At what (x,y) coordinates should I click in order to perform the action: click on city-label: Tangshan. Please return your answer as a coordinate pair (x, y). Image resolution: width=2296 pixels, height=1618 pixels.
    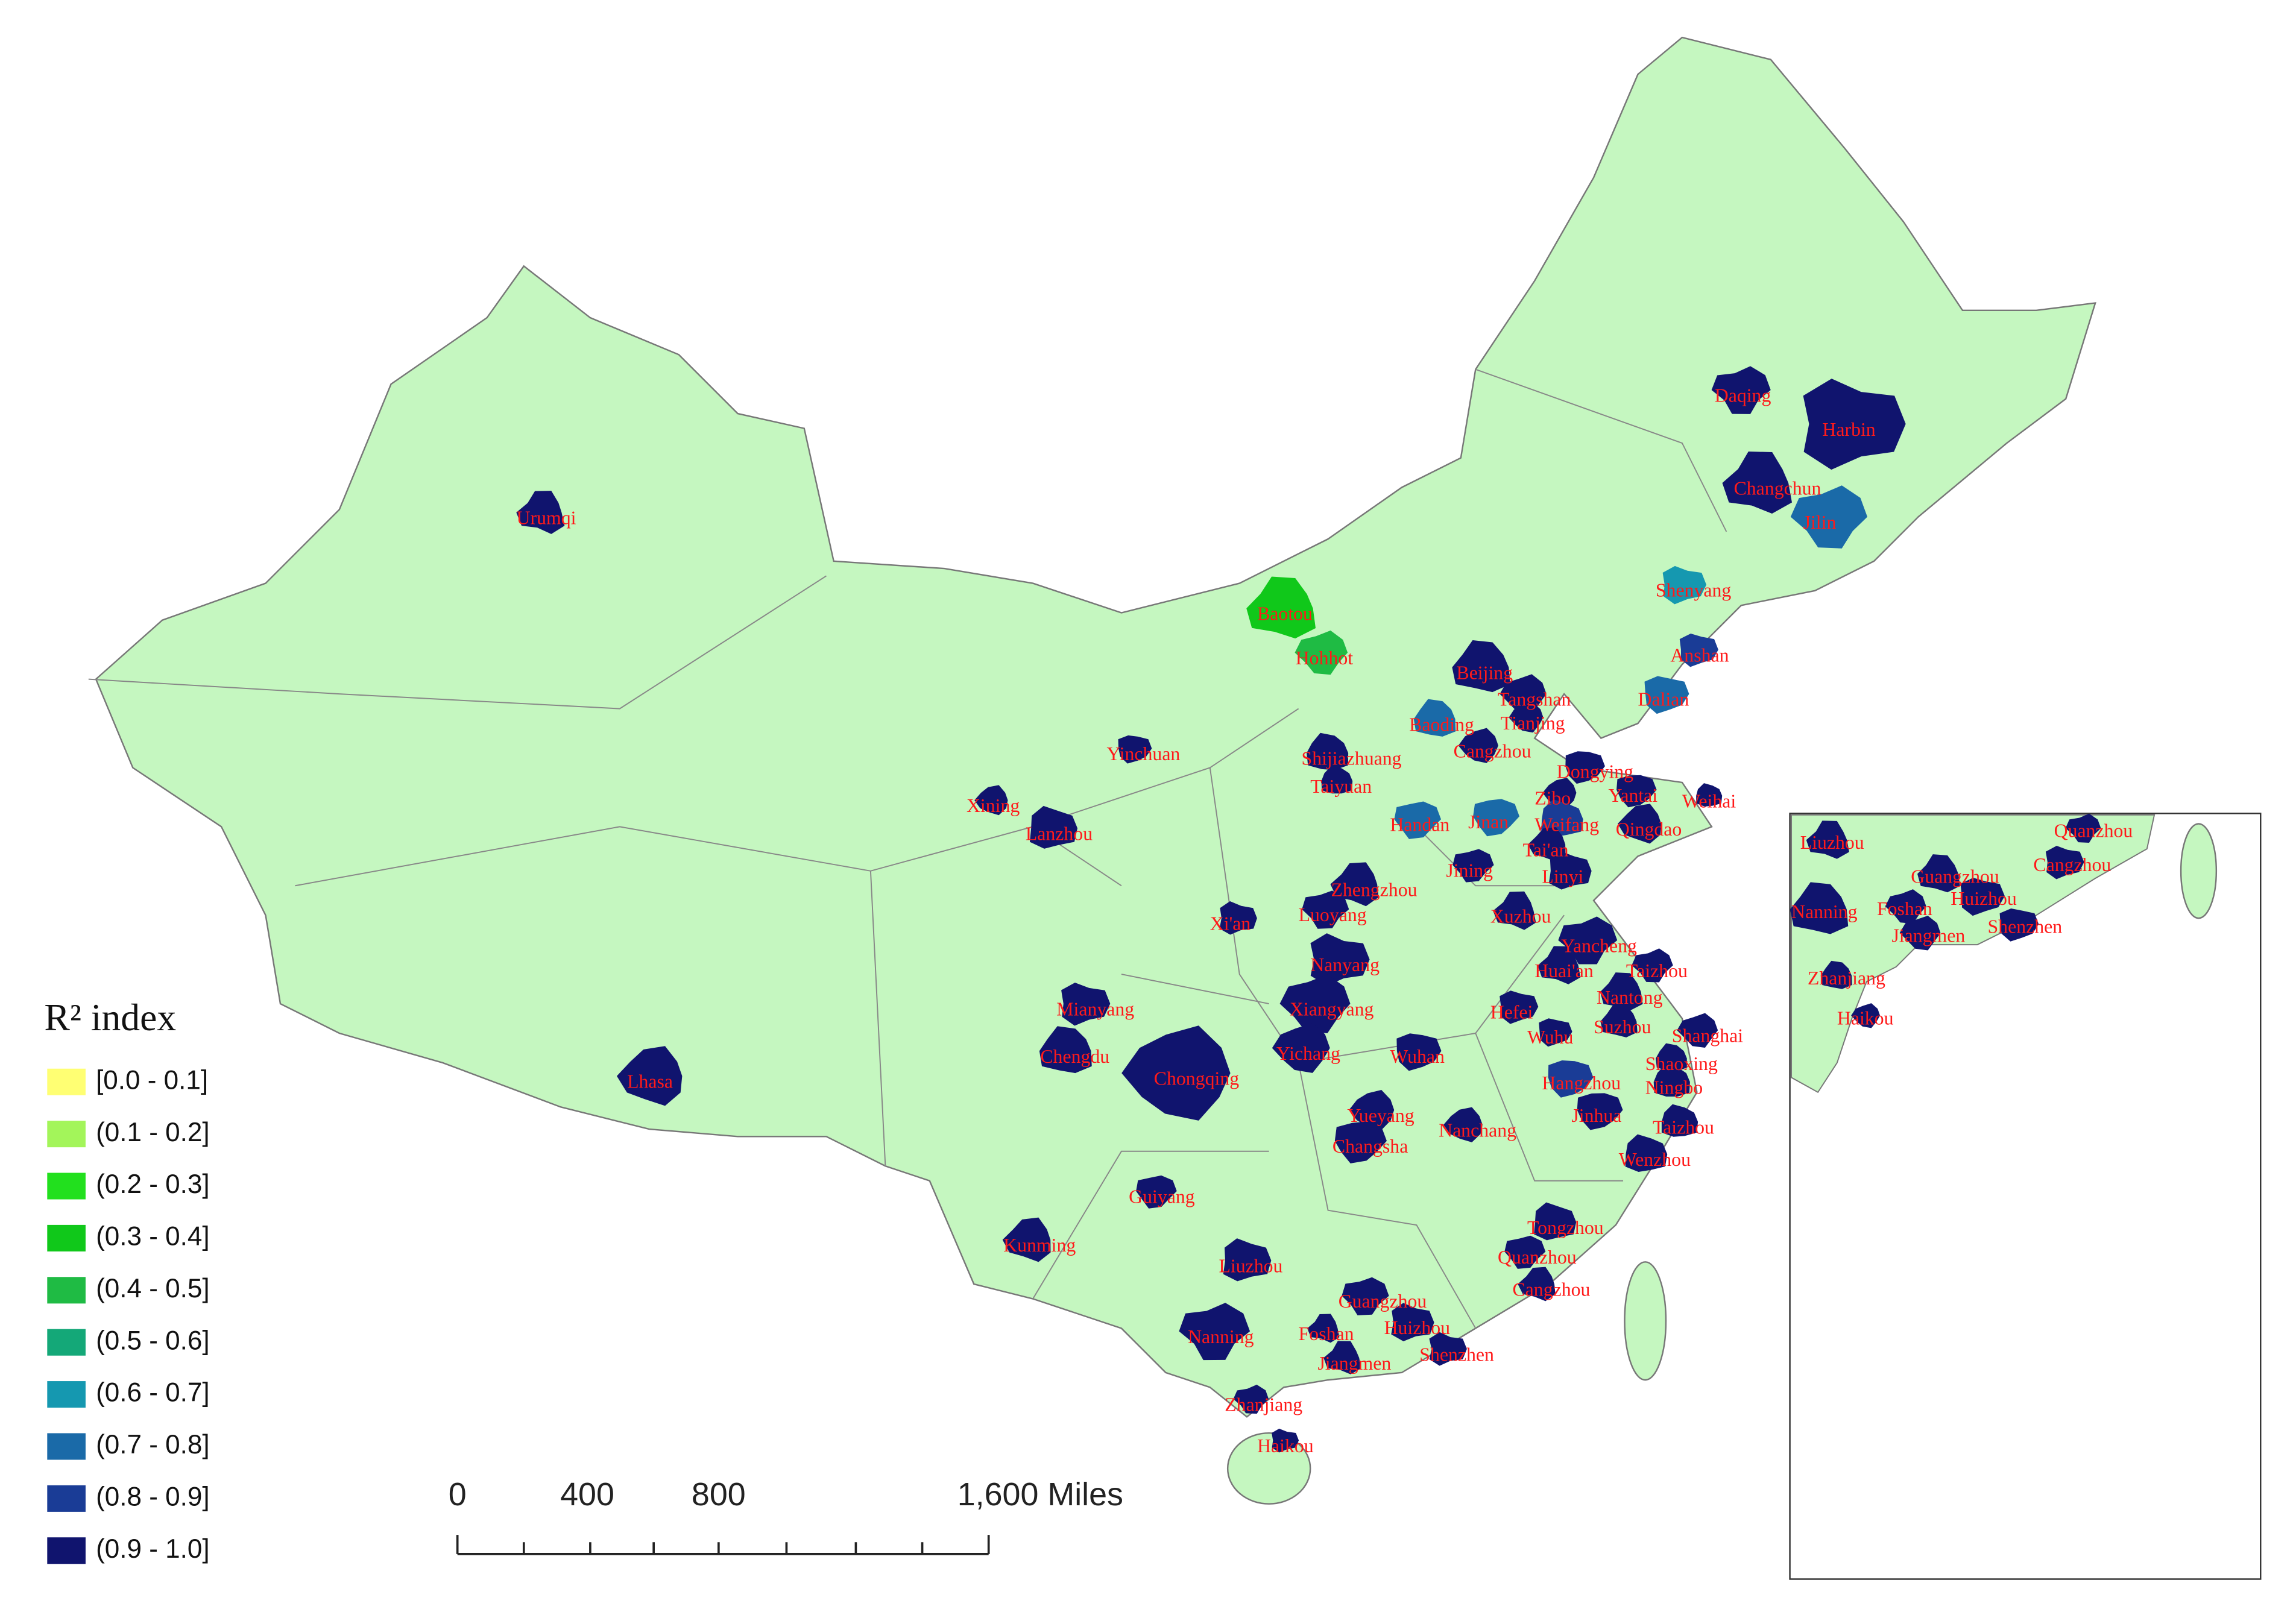
    Looking at the image, I should click on (1534, 700).